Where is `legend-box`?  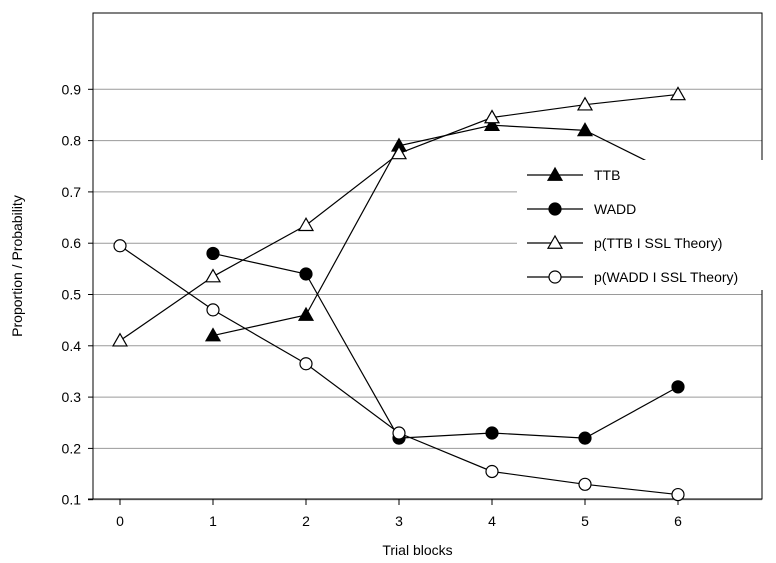
legend-box is located at coordinates (642, 225).